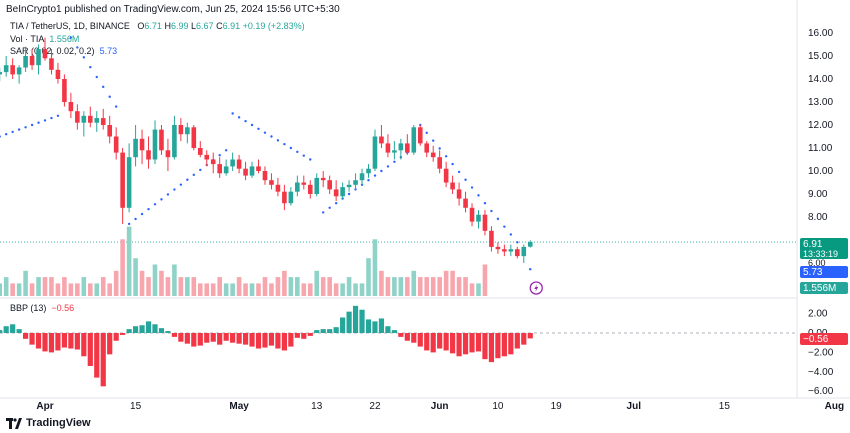 Image resolution: width=850 pixels, height=433 pixels. I want to click on bbp-tick-label: −2.00, so click(821, 352).